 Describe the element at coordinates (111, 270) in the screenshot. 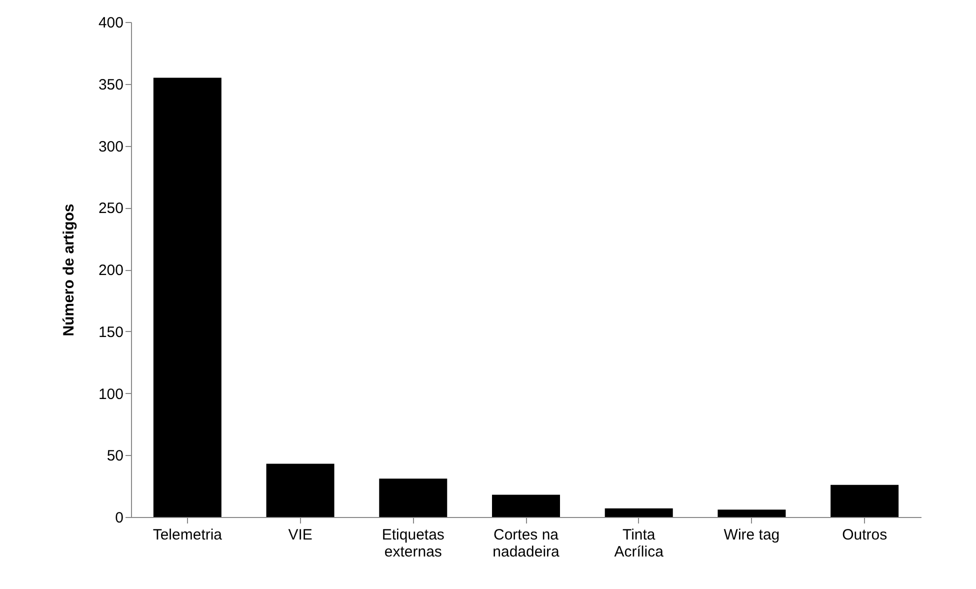

I see `y-tick-label: 200` at that location.